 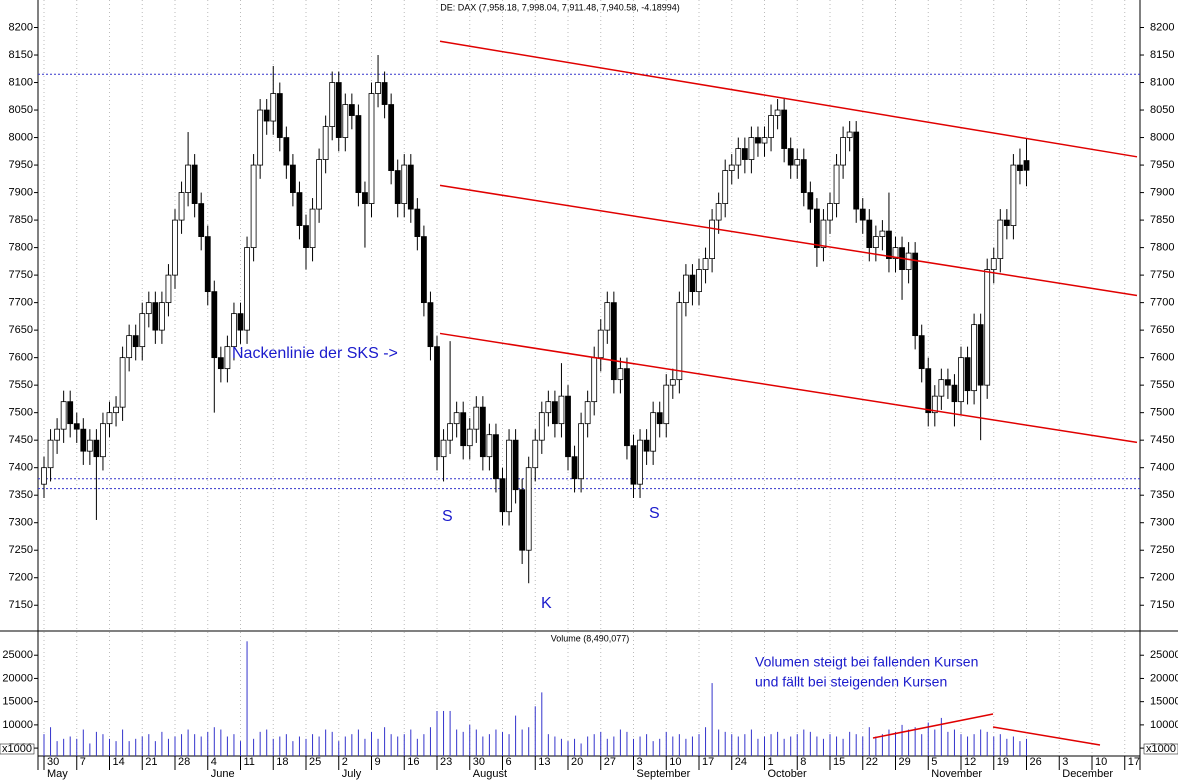 What do you see at coordinates (1162, 550) in the screenshot?
I see `y-tick-label: 7250` at bounding box center [1162, 550].